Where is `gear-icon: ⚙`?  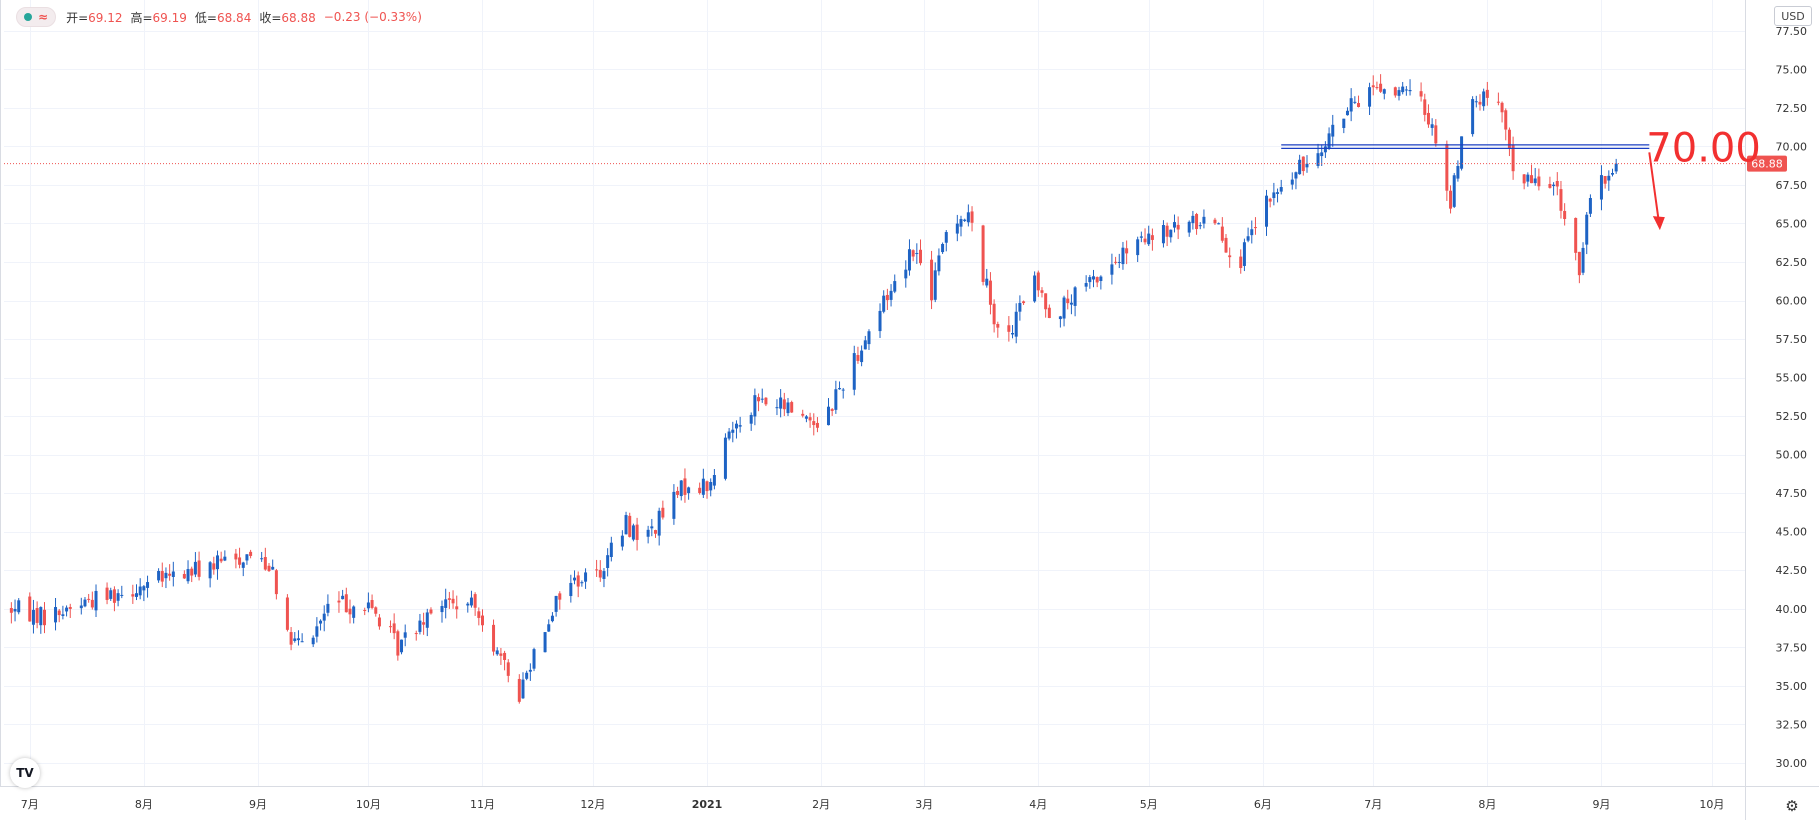
gear-icon: ⚙ is located at coordinates (1792, 806).